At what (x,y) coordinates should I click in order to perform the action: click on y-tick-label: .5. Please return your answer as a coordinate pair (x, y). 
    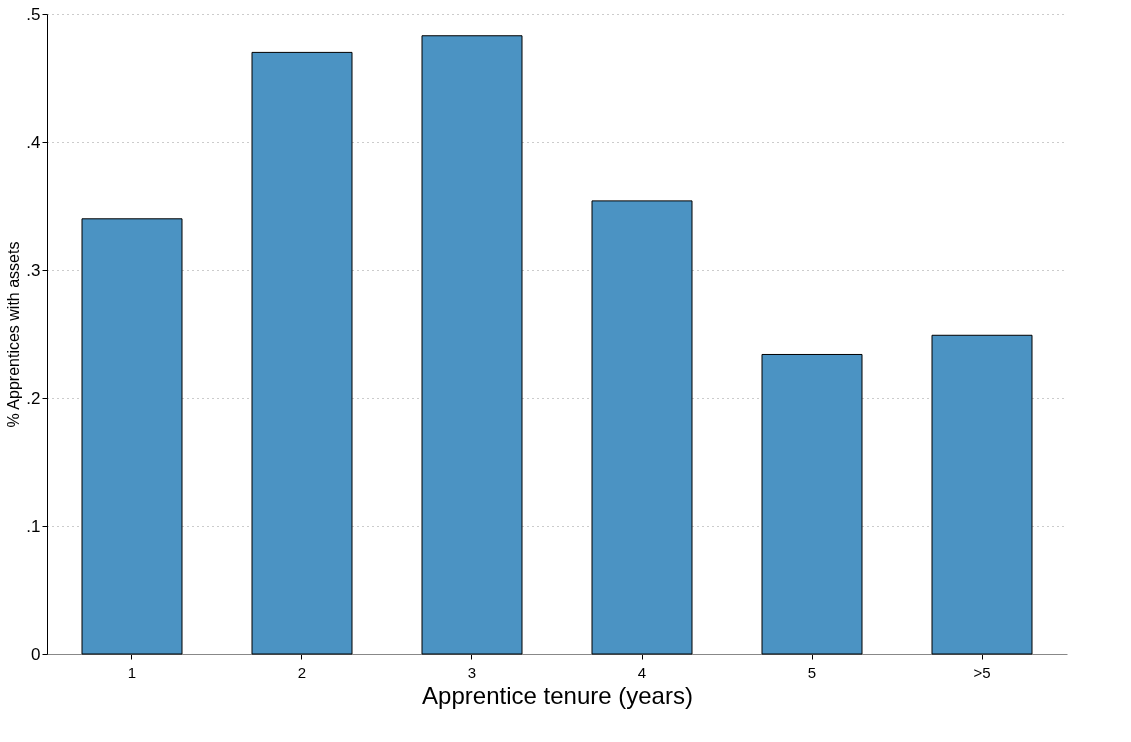
    Looking at the image, I should click on (33, 14).